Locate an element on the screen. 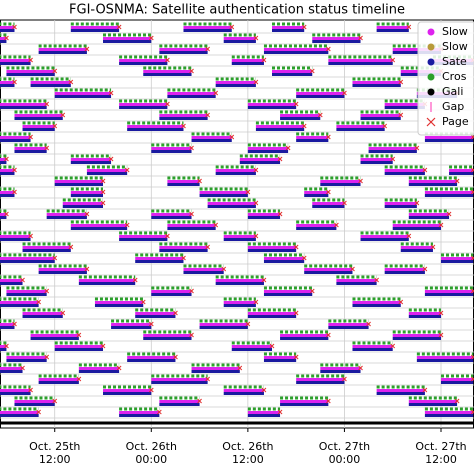 Image resolution: width=474 pixels, height=474 pixels. legend-label: Sate is located at coordinates (454, 61).